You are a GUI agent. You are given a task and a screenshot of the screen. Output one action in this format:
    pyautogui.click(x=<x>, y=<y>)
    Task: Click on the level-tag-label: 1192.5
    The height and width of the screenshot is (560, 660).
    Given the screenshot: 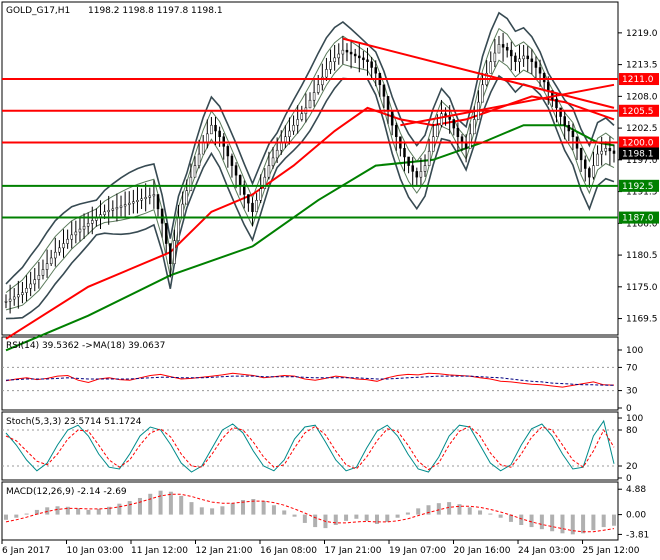 What is the action you would take?
    pyautogui.click(x=638, y=187)
    